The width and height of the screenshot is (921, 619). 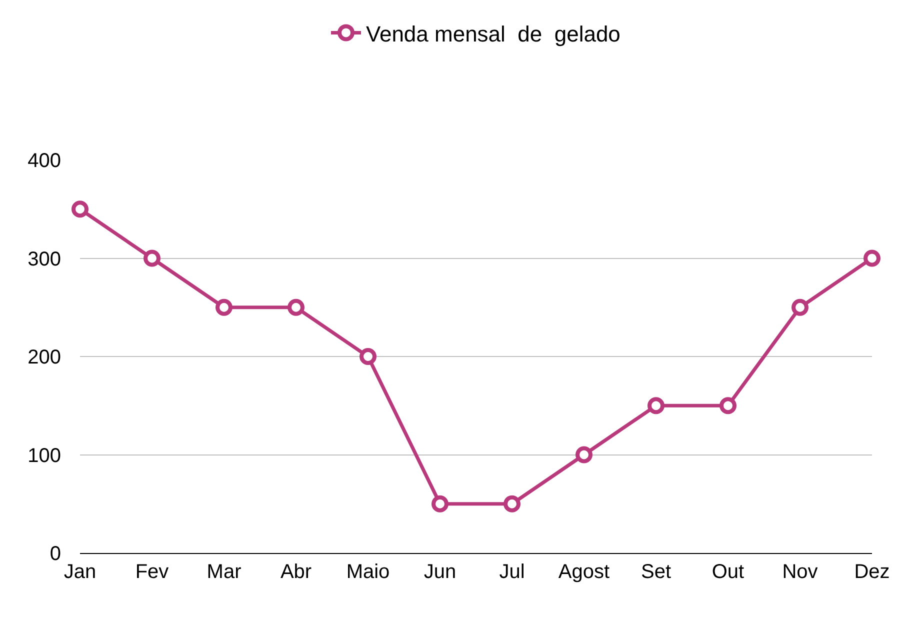 What do you see at coordinates (44, 161) in the screenshot?
I see `y-tick-label: 400` at bounding box center [44, 161].